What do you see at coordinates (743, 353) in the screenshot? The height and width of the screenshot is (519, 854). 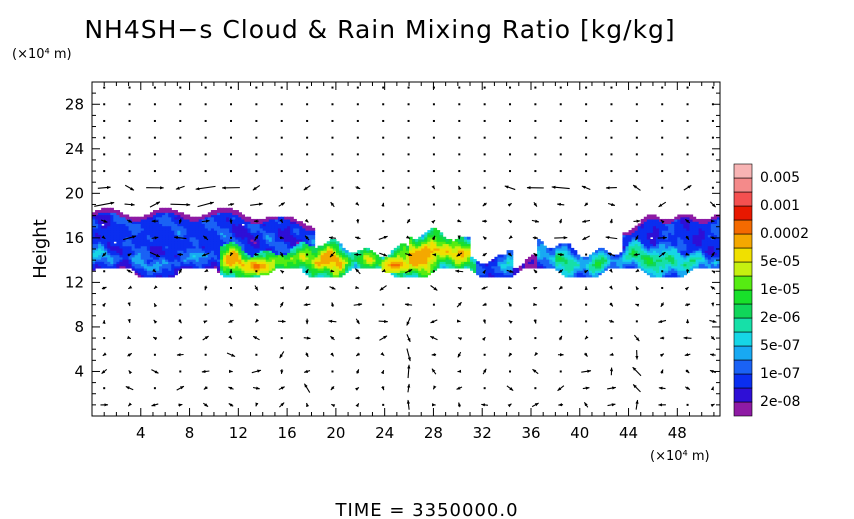 I see `colorbar-swatch` at bounding box center [743, 353].